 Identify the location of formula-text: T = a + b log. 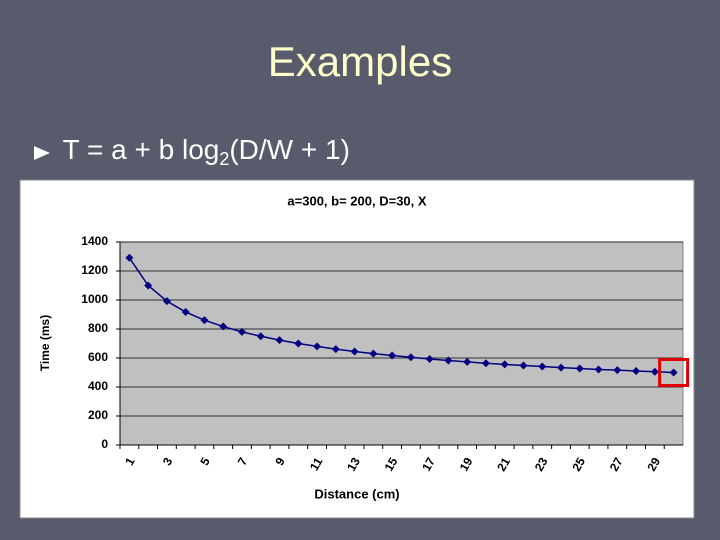
(141, 149).